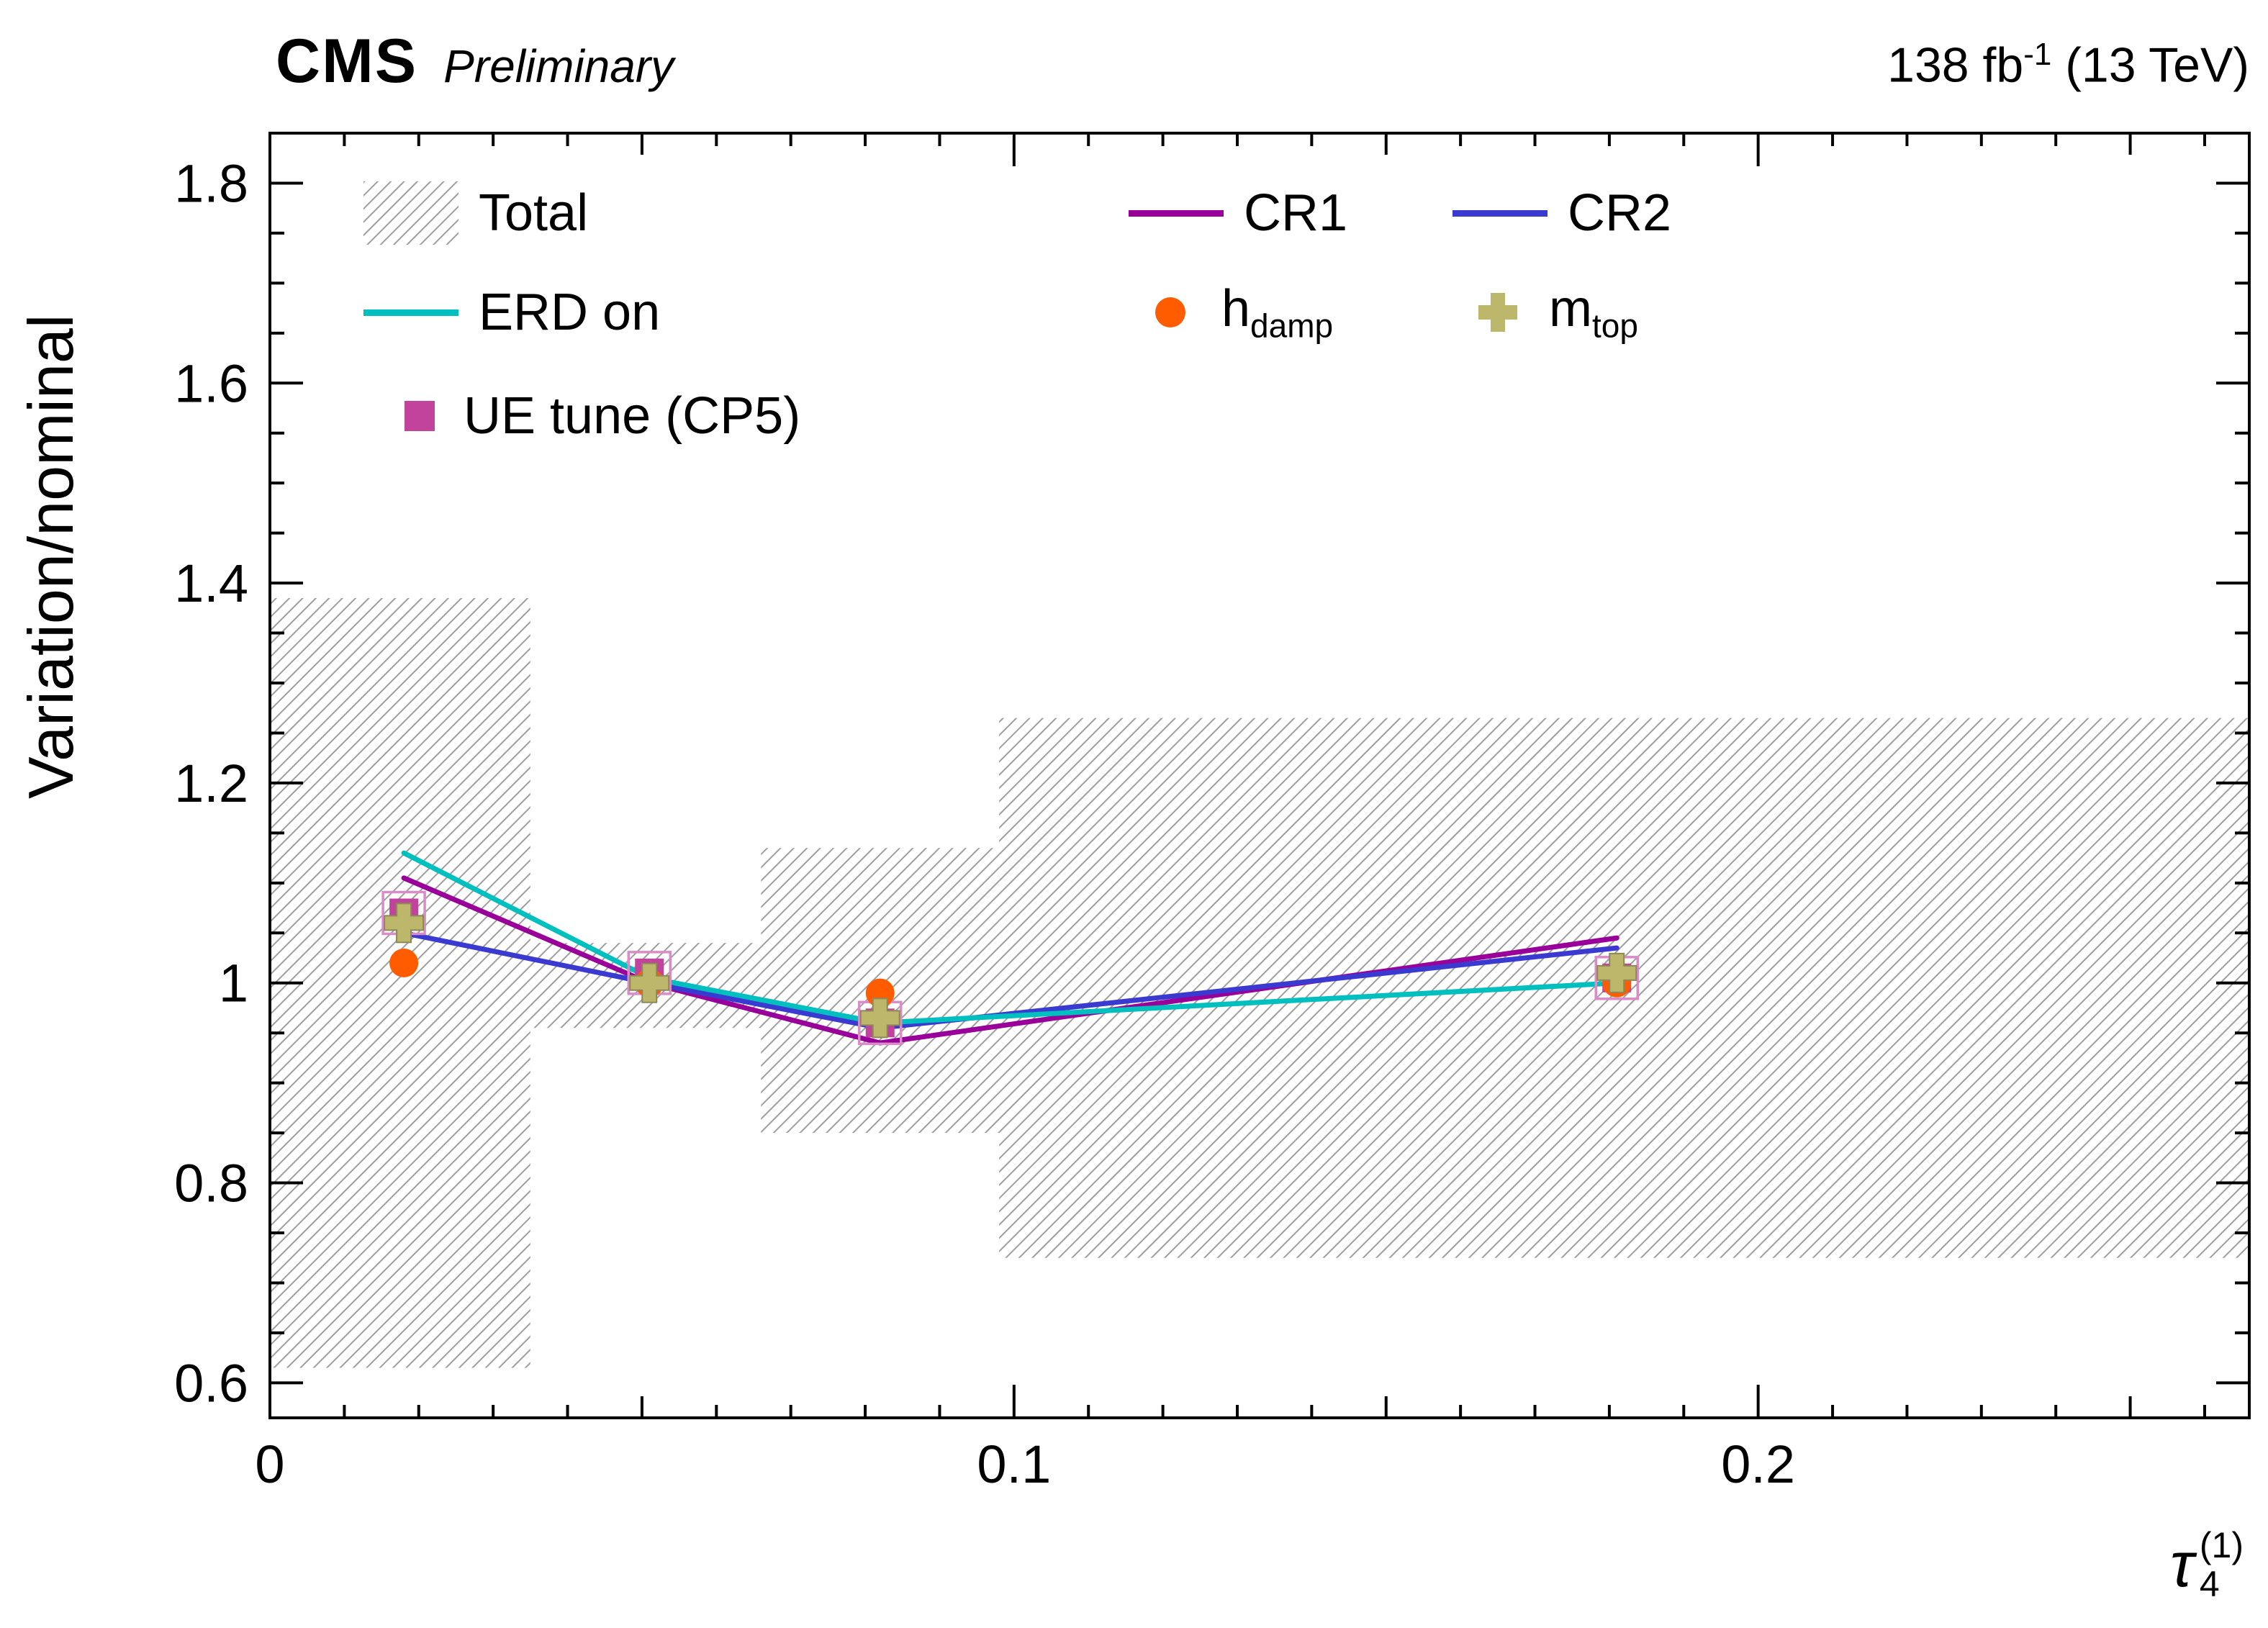 This screenshot has height=1628, width=2268. What do you see at coordinates (1262, 62) in the screenshot?
I see `plot-header: CMS Preliminary 138 fb-1 (13 TeV)` at bounding box center [1262, 62].